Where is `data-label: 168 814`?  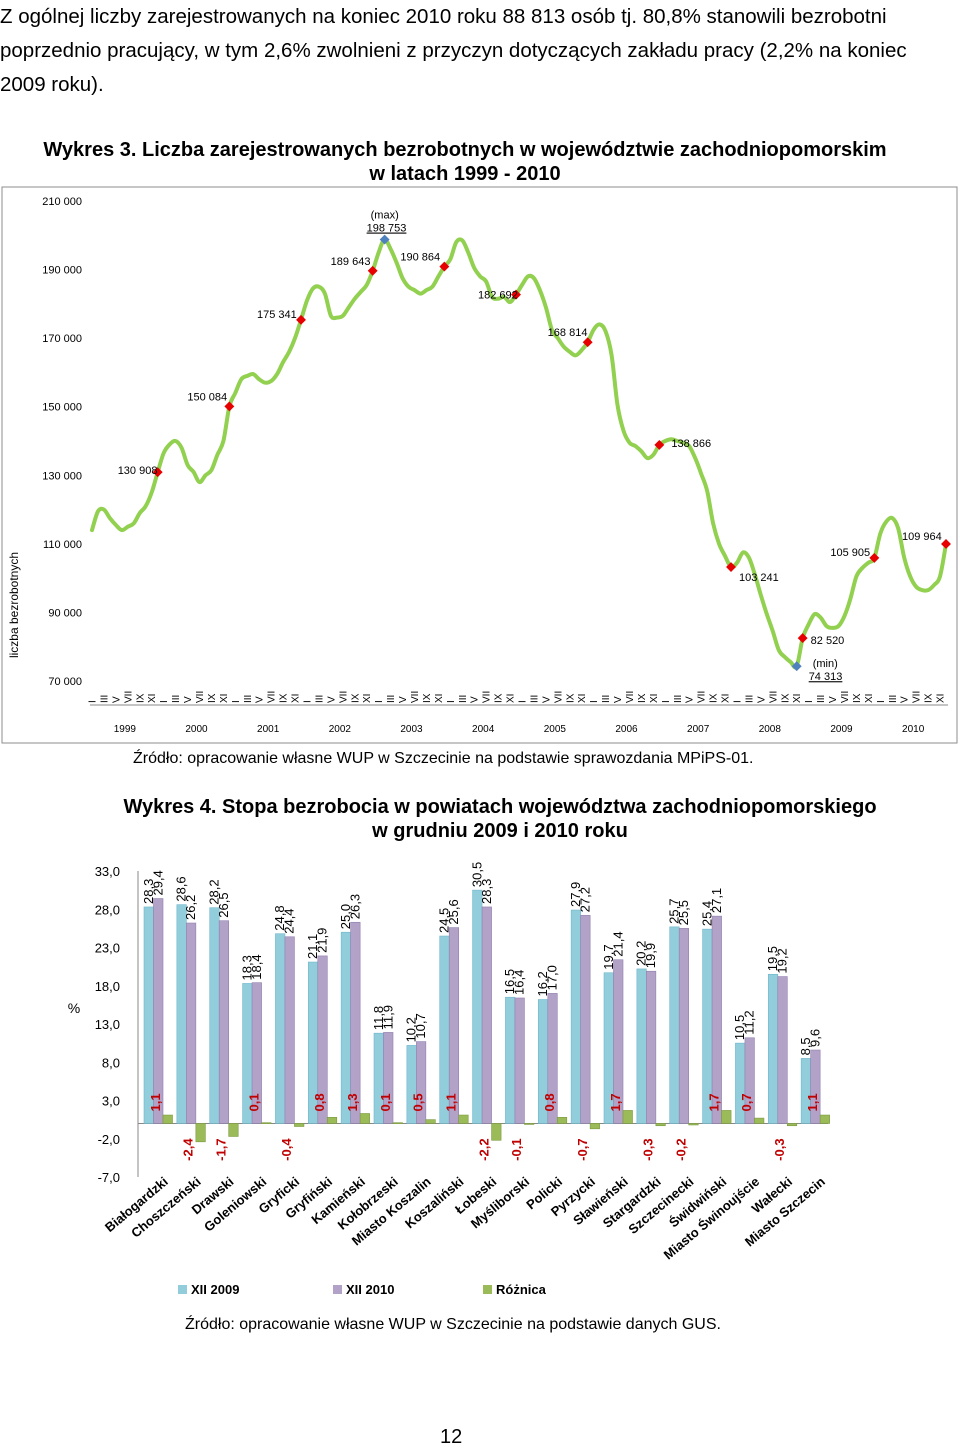
data-label: 168 814 is located at coordinates (568, 333).